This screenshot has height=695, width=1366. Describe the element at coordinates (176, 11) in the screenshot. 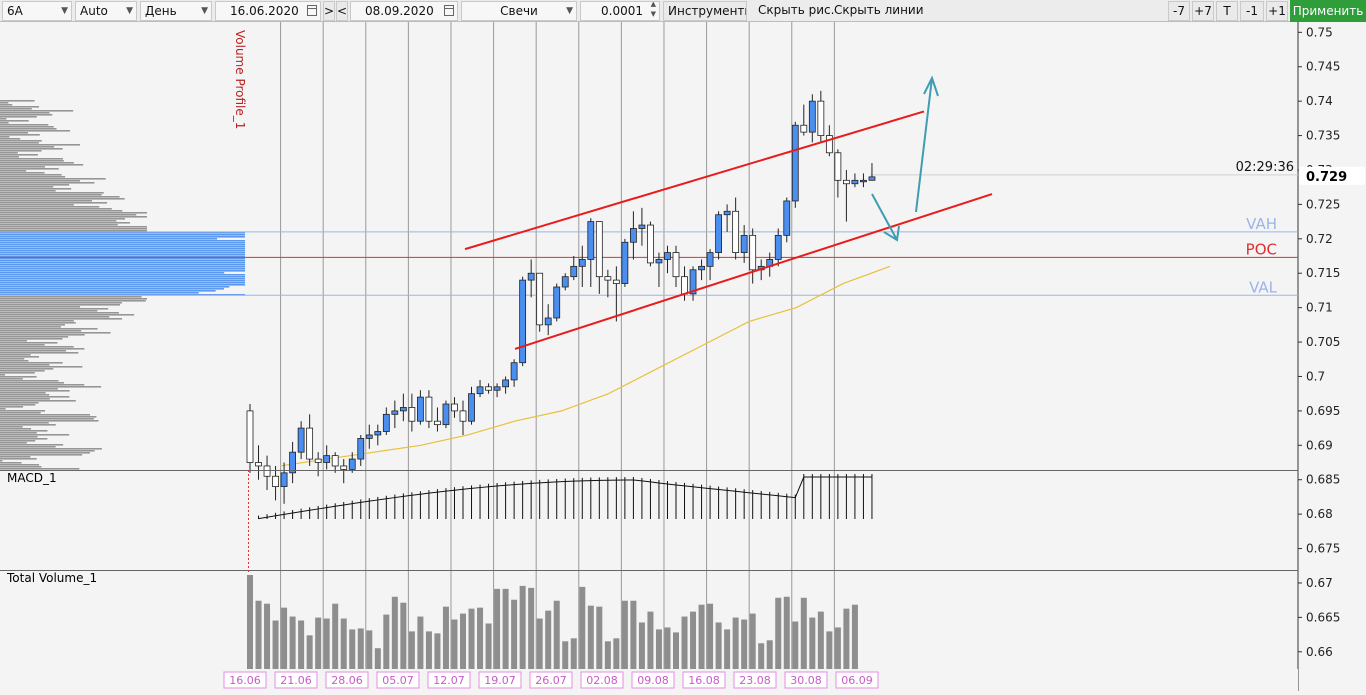

I see `period-select: День ▼` at that location.